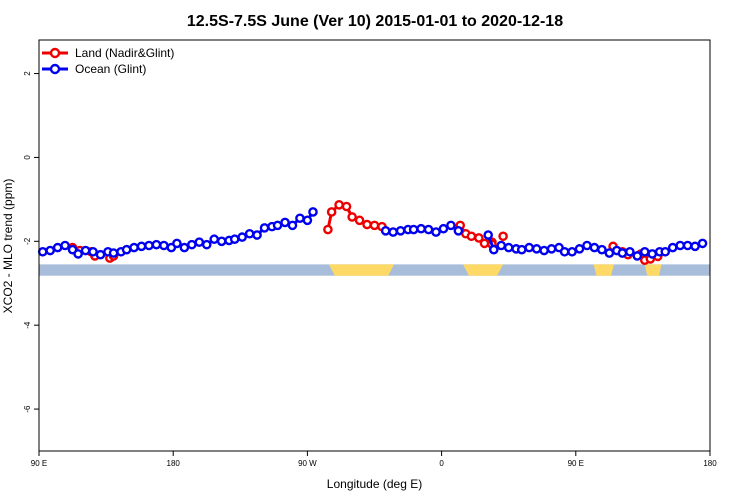 The height and width of the screenshot is (500, 750). Describe the element at coordinates (31, 242) in the screenshot. I see `y-axis: 2 0 -2 -4 -6` at that location.